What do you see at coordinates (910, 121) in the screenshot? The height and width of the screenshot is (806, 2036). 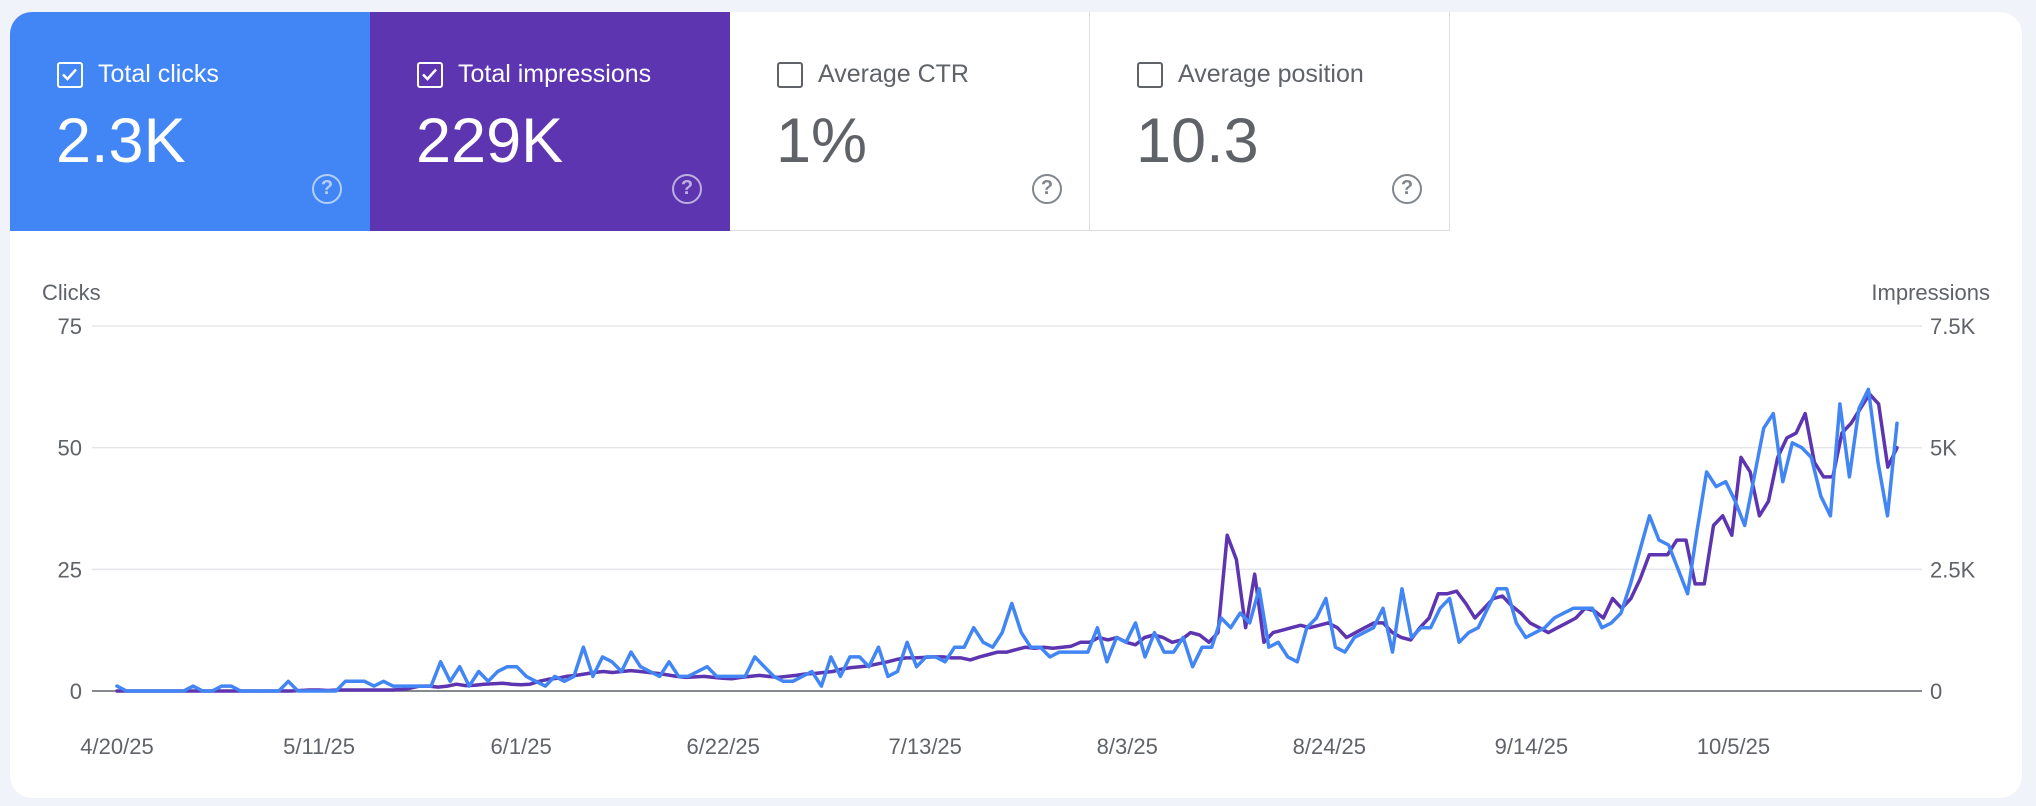 I see `metric-card-average-ctr: Average CTR 1% ?` at bounding box center [910, 121].